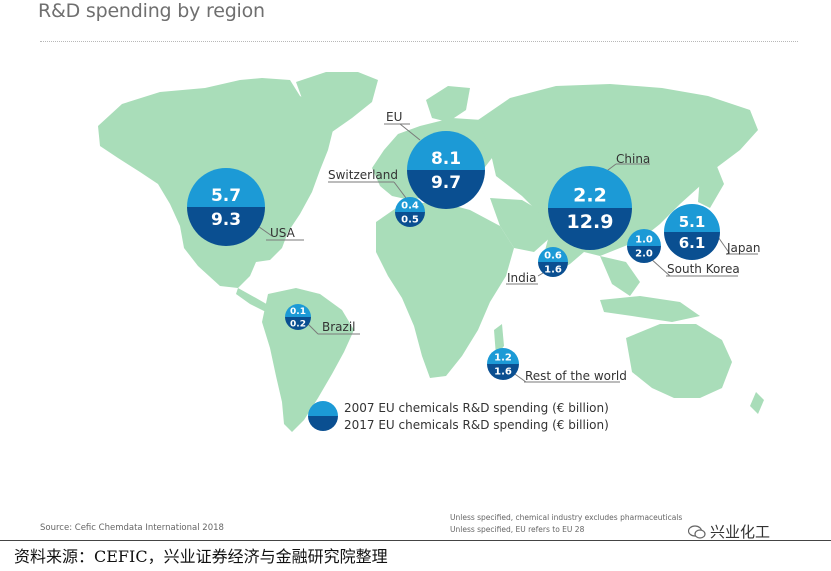 The image size is (831, 571). What do you see at coordinates (660, 267) in the screenshot?
I see `korea-leader` at bounding box center [660, 267].